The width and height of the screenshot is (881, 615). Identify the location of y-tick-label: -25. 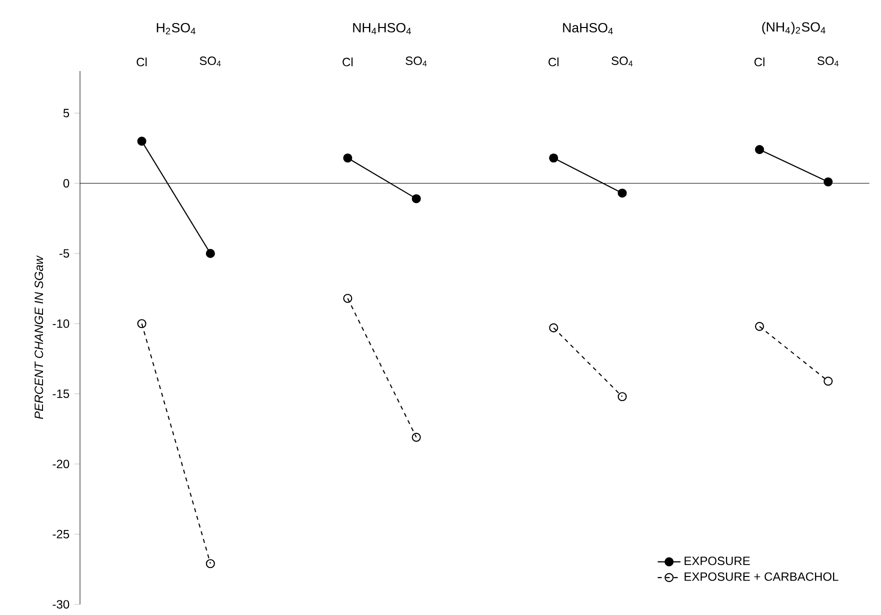
(61, 534).